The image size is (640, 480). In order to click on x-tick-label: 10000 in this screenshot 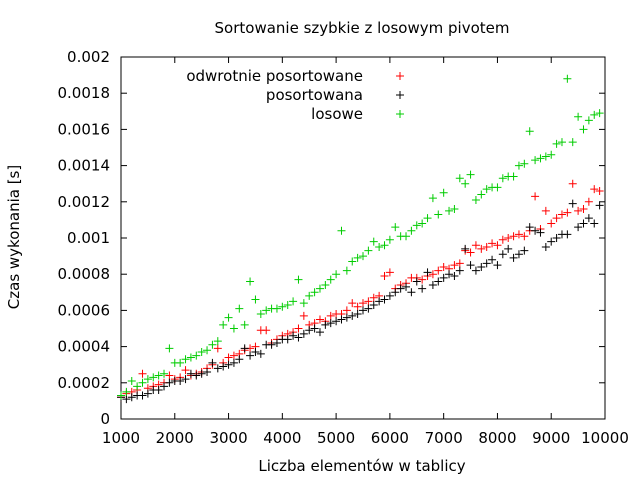, I will do `click(605, 438)`.